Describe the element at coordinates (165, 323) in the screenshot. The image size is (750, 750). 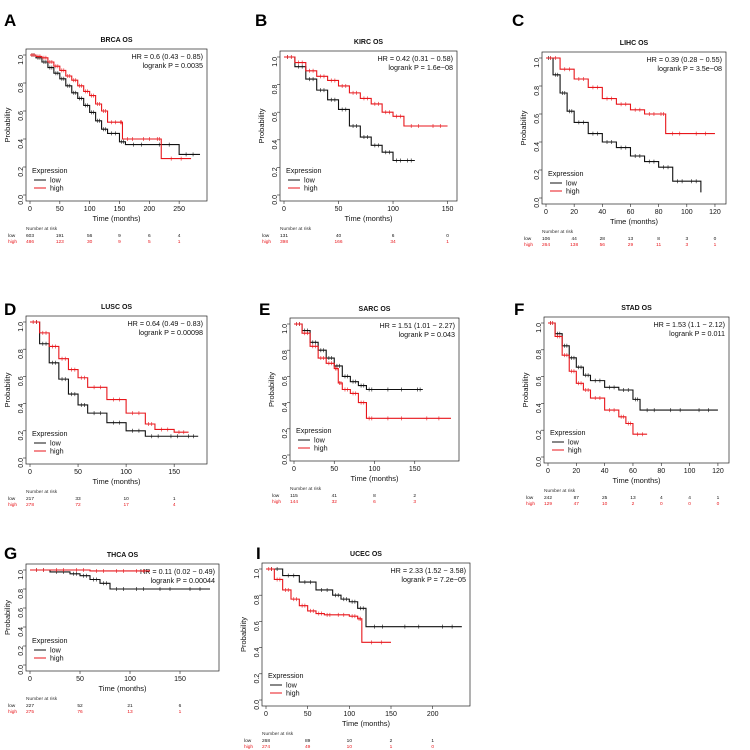
I see `hazard-ratio: HR = 0.64 (0.49 − 0.83)` at that location.